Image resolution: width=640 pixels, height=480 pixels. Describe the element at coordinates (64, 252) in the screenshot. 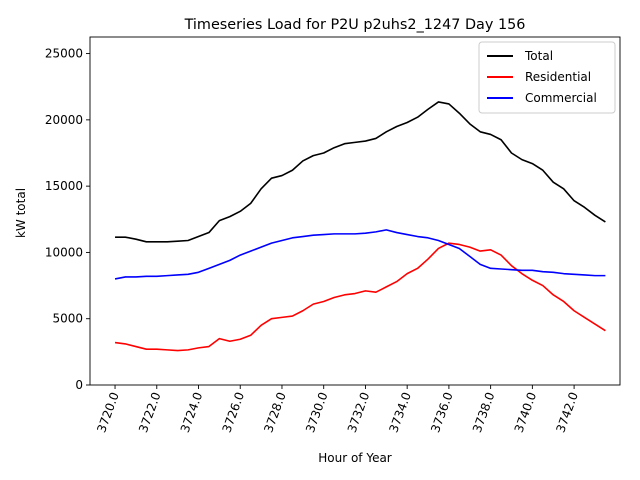

I see `y-tick-label: 10000` at that location.